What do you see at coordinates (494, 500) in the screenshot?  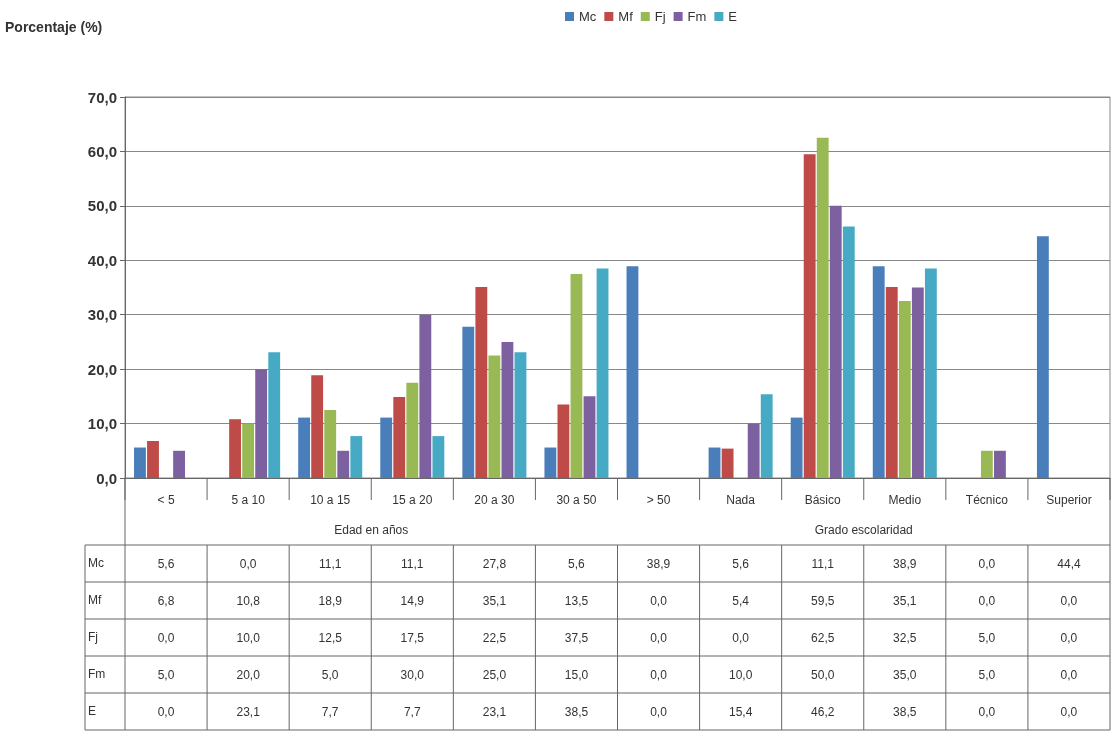 I see `x-tick-label: 20 a 30` at bounding box center [494, 500].